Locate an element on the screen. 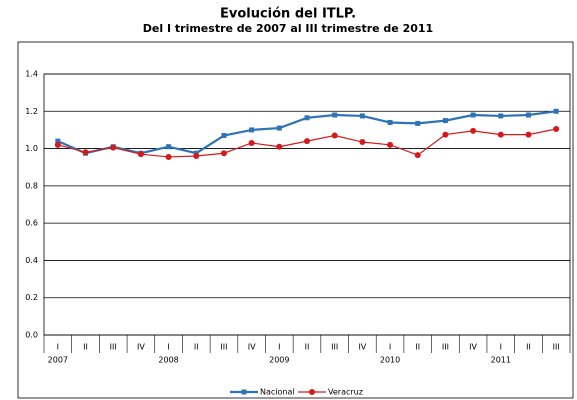  year-label: 2007 is located at coordinates (58, 360).